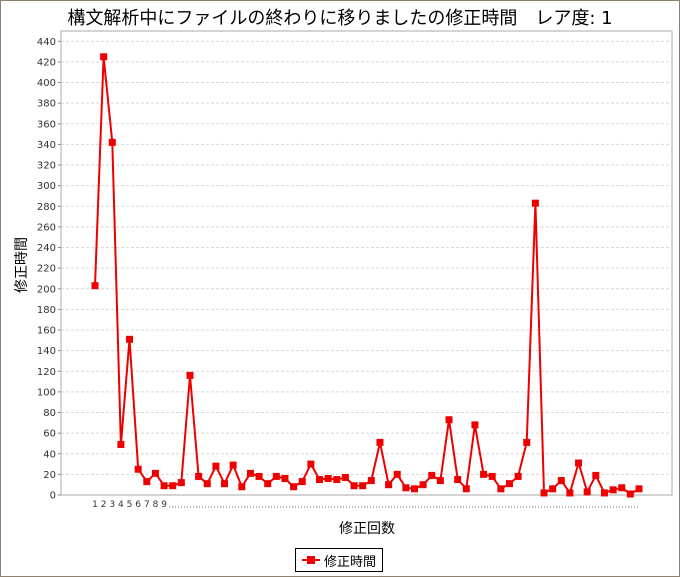  What do you see at coordinates (46, 145) in the screenshot?
I see `y-tick-label: 340` at bounding box center [46, 145].